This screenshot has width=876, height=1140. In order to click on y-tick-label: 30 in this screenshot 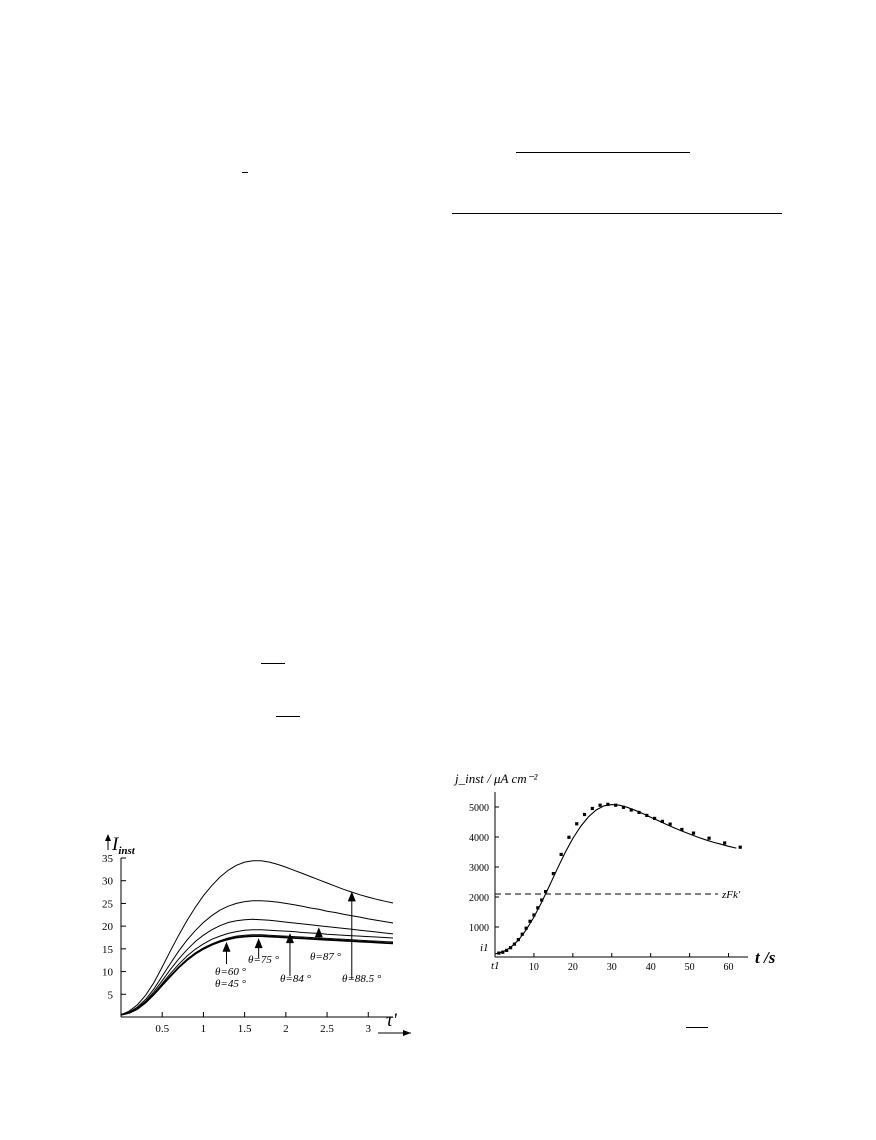, I will do `click(108, 882)`.